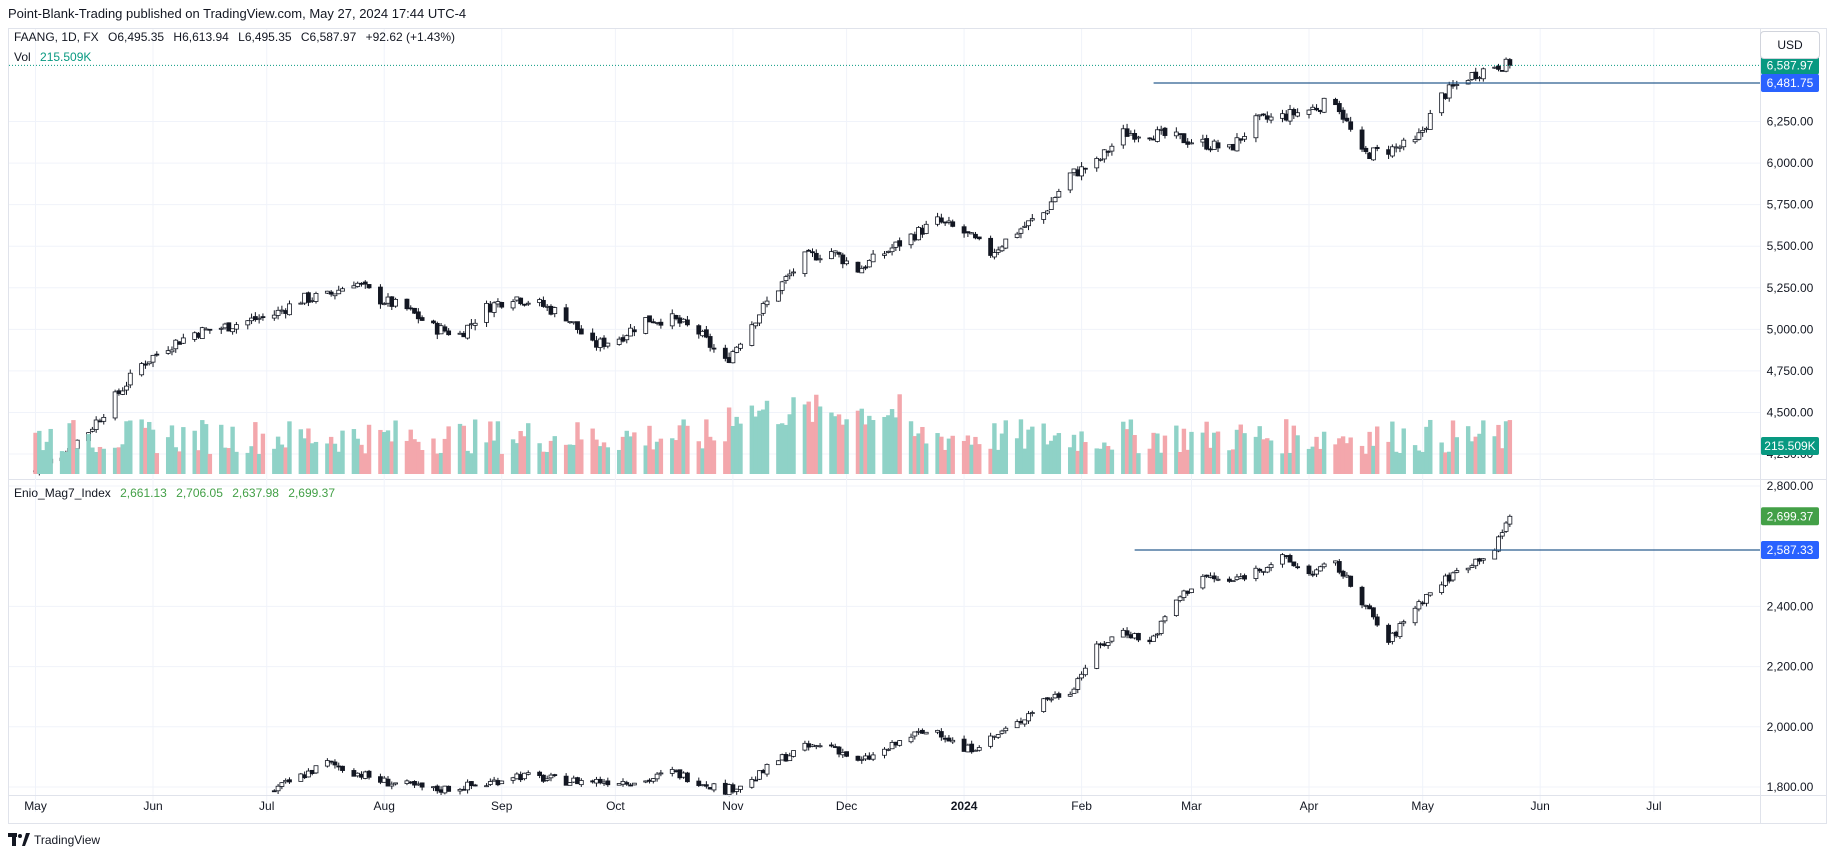 Image resolution: width=1835 pixels, height=857 pixels. Describe the element at coordinates (1422, 806) in the screenshot. I see `x-tick-label: May` at that location.